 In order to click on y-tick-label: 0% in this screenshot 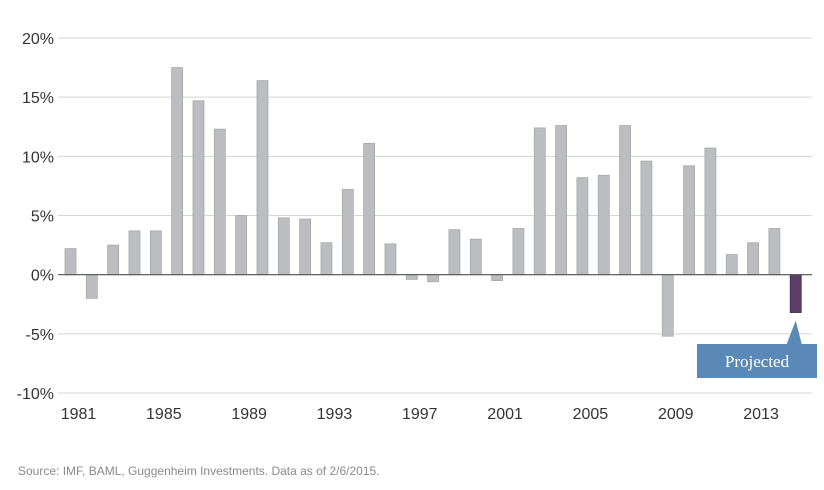, I will do `click(42, 276)`.